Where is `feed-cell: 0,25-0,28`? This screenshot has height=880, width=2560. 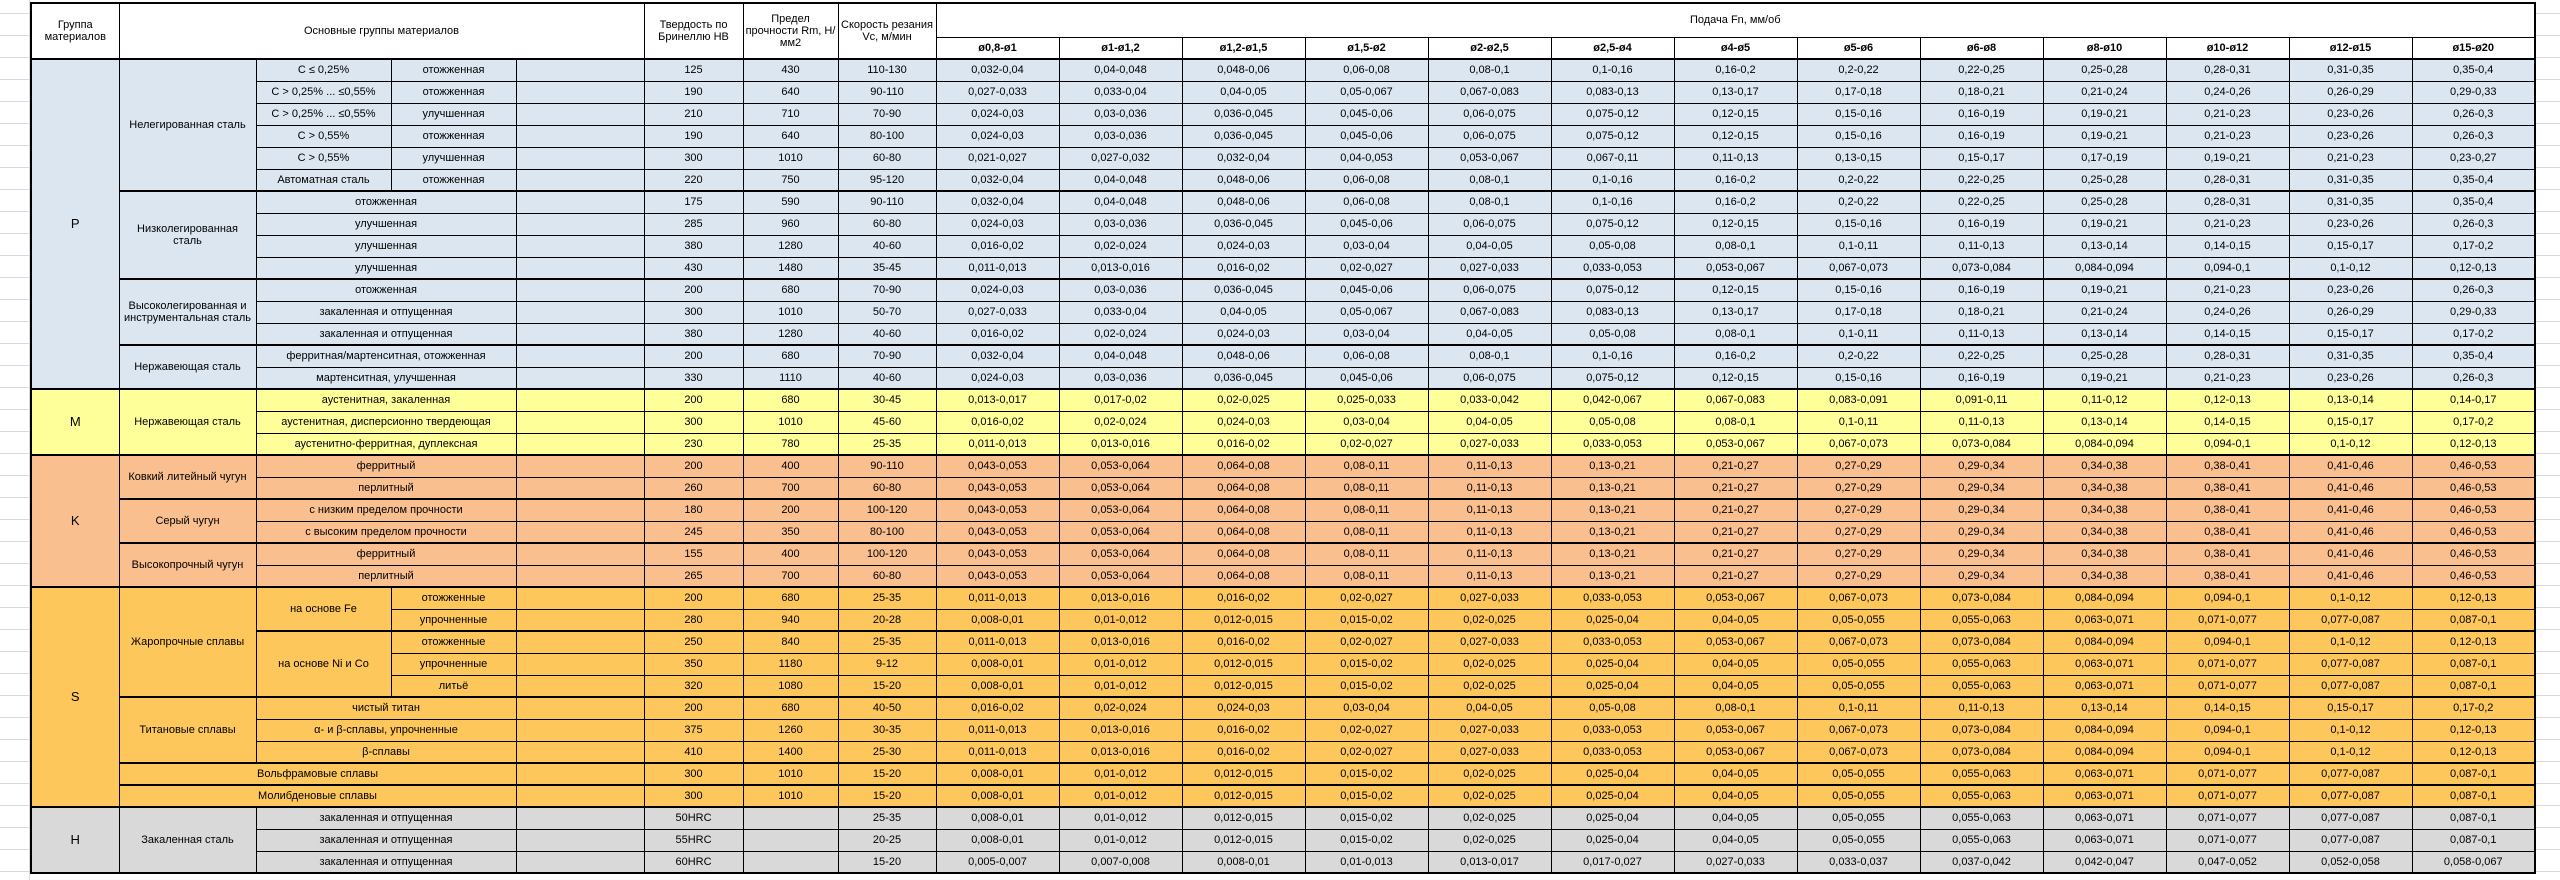
feed-cell: 0,25-0,28 is located at coordinates (2104, 202).